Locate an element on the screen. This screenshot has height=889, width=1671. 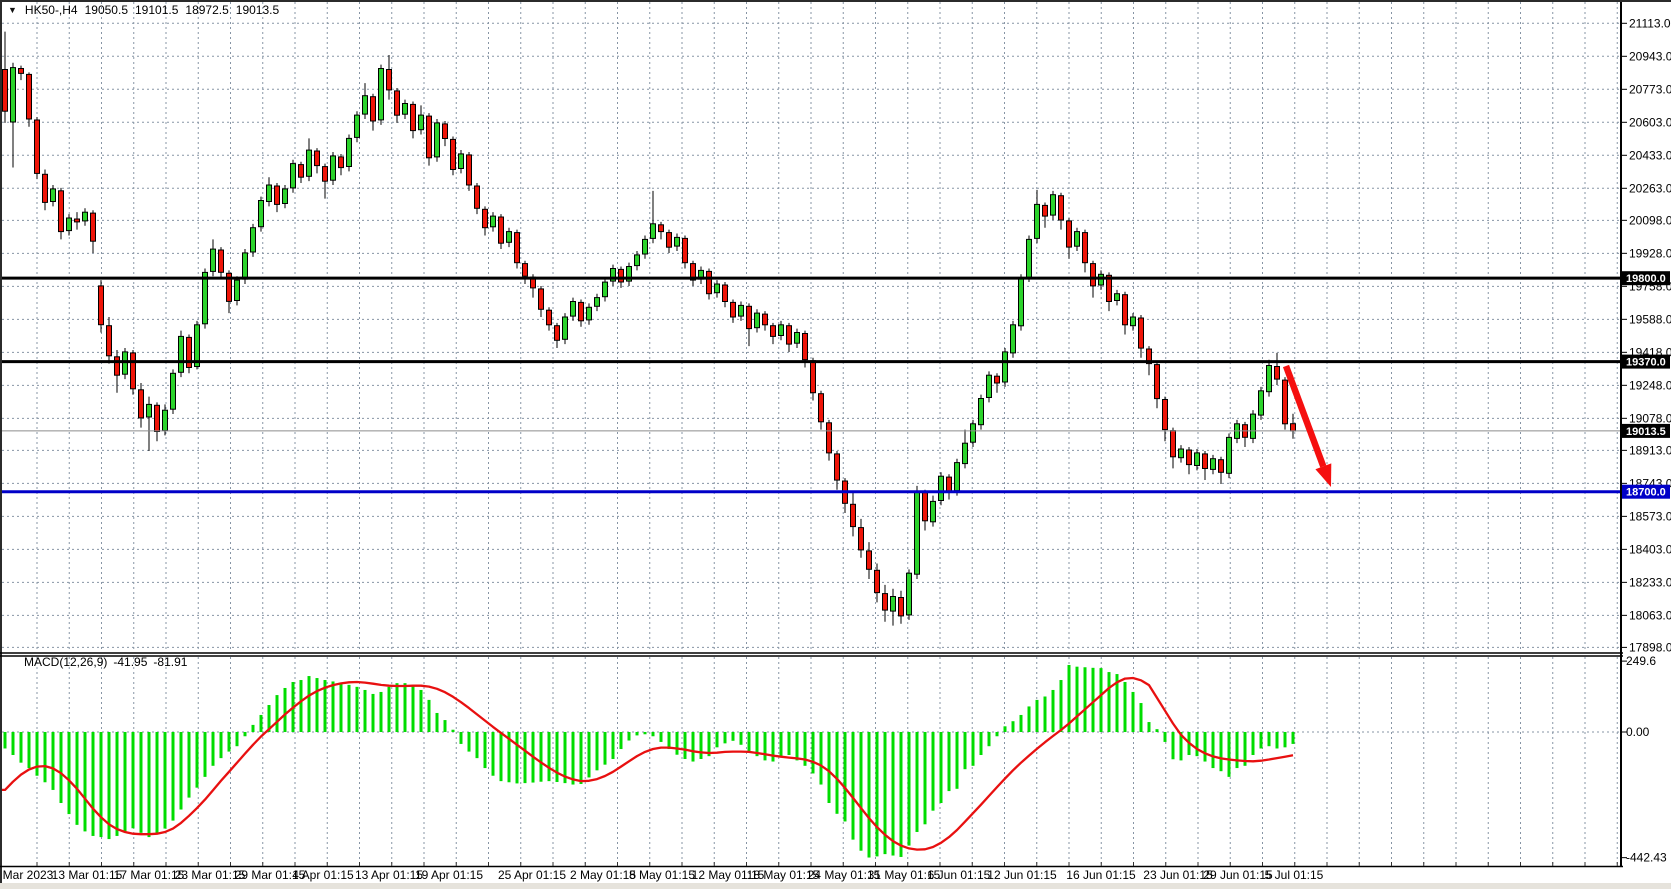
svg-text: 18063.0 is located at coordinates (1650, 615).